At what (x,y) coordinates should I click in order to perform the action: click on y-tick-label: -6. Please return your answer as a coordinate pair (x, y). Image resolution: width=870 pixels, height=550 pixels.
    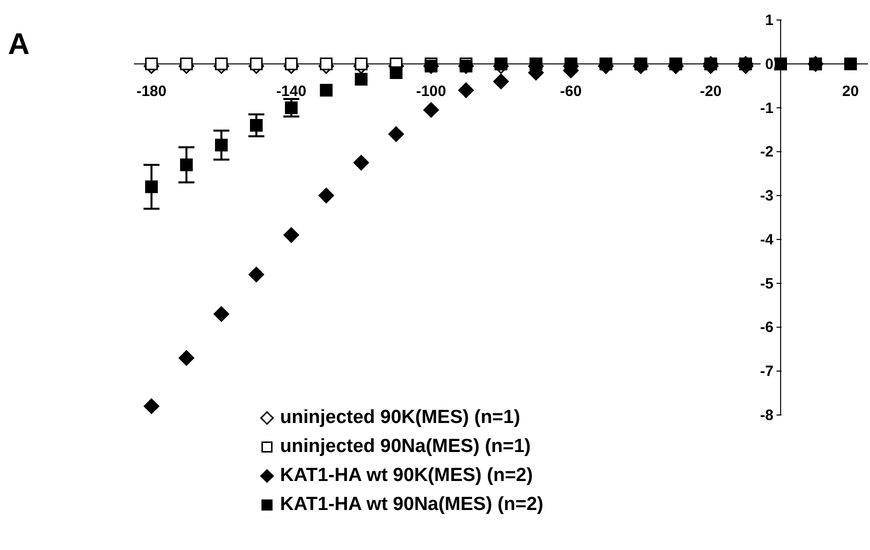
    Looking at the image, I should click on (767, 327).